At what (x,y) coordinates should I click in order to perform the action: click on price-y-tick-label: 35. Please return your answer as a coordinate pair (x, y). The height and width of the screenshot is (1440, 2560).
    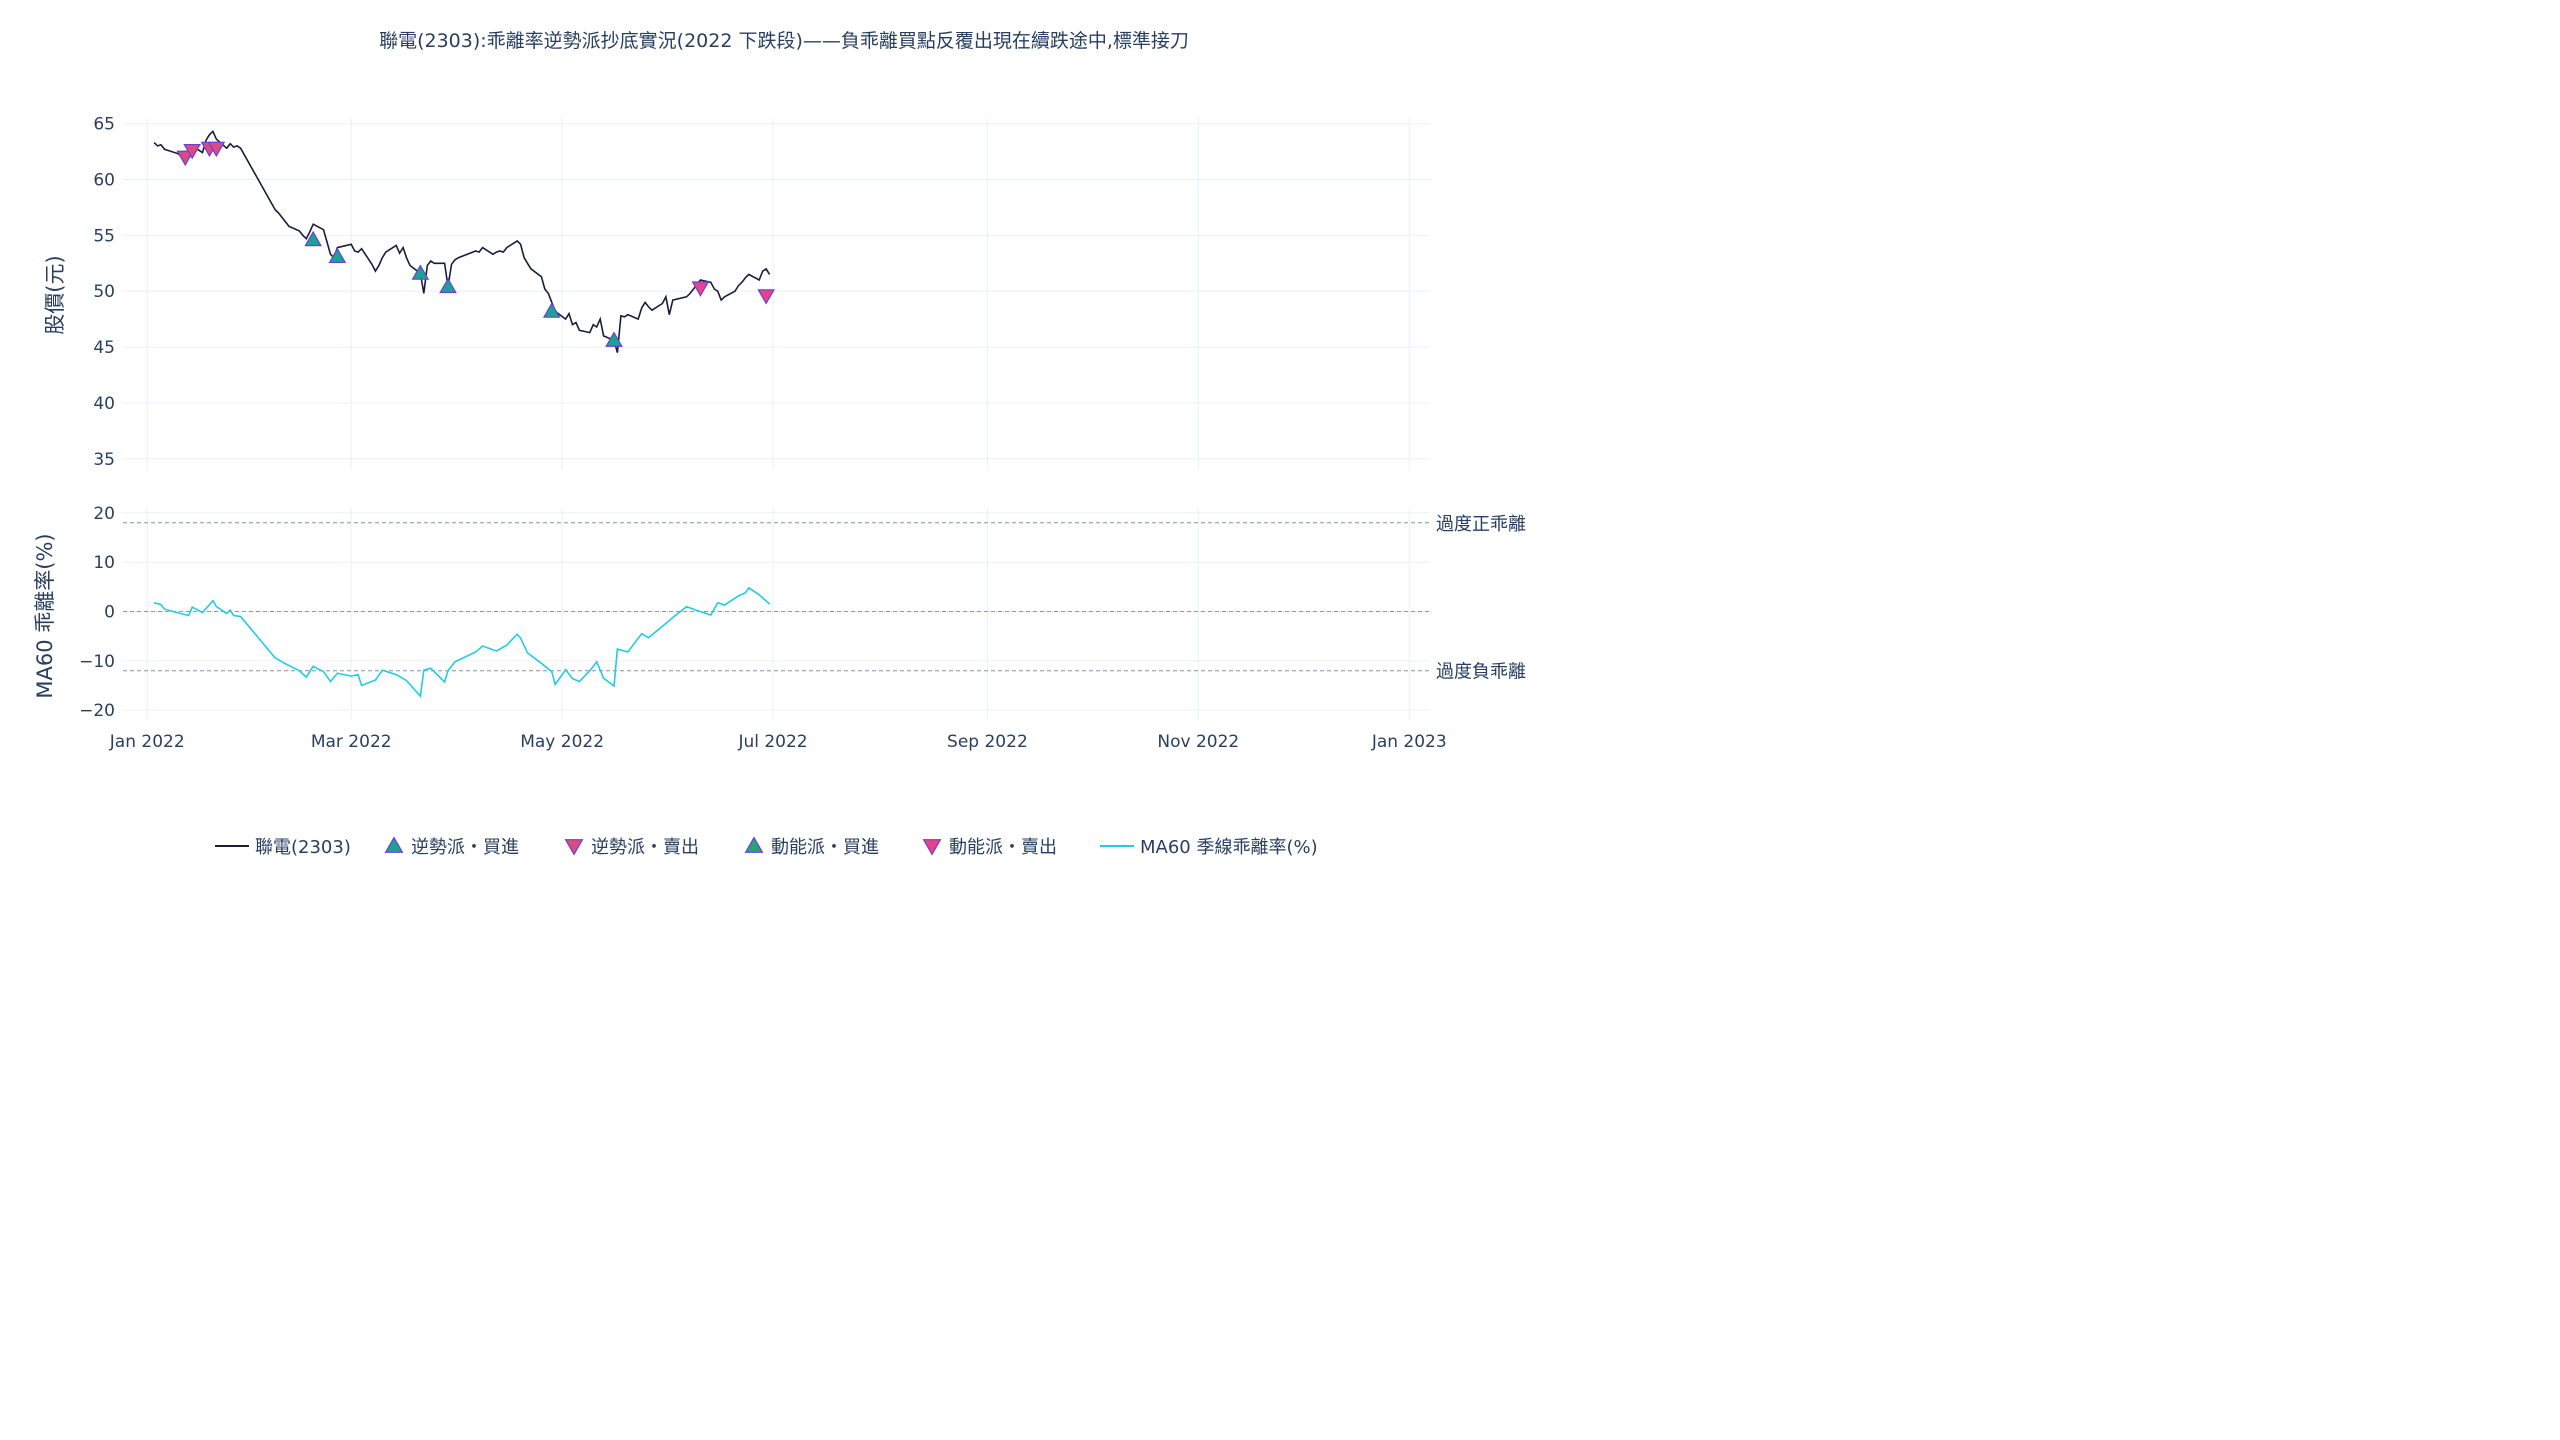
    Looking at the image, I should click on (104, 460).